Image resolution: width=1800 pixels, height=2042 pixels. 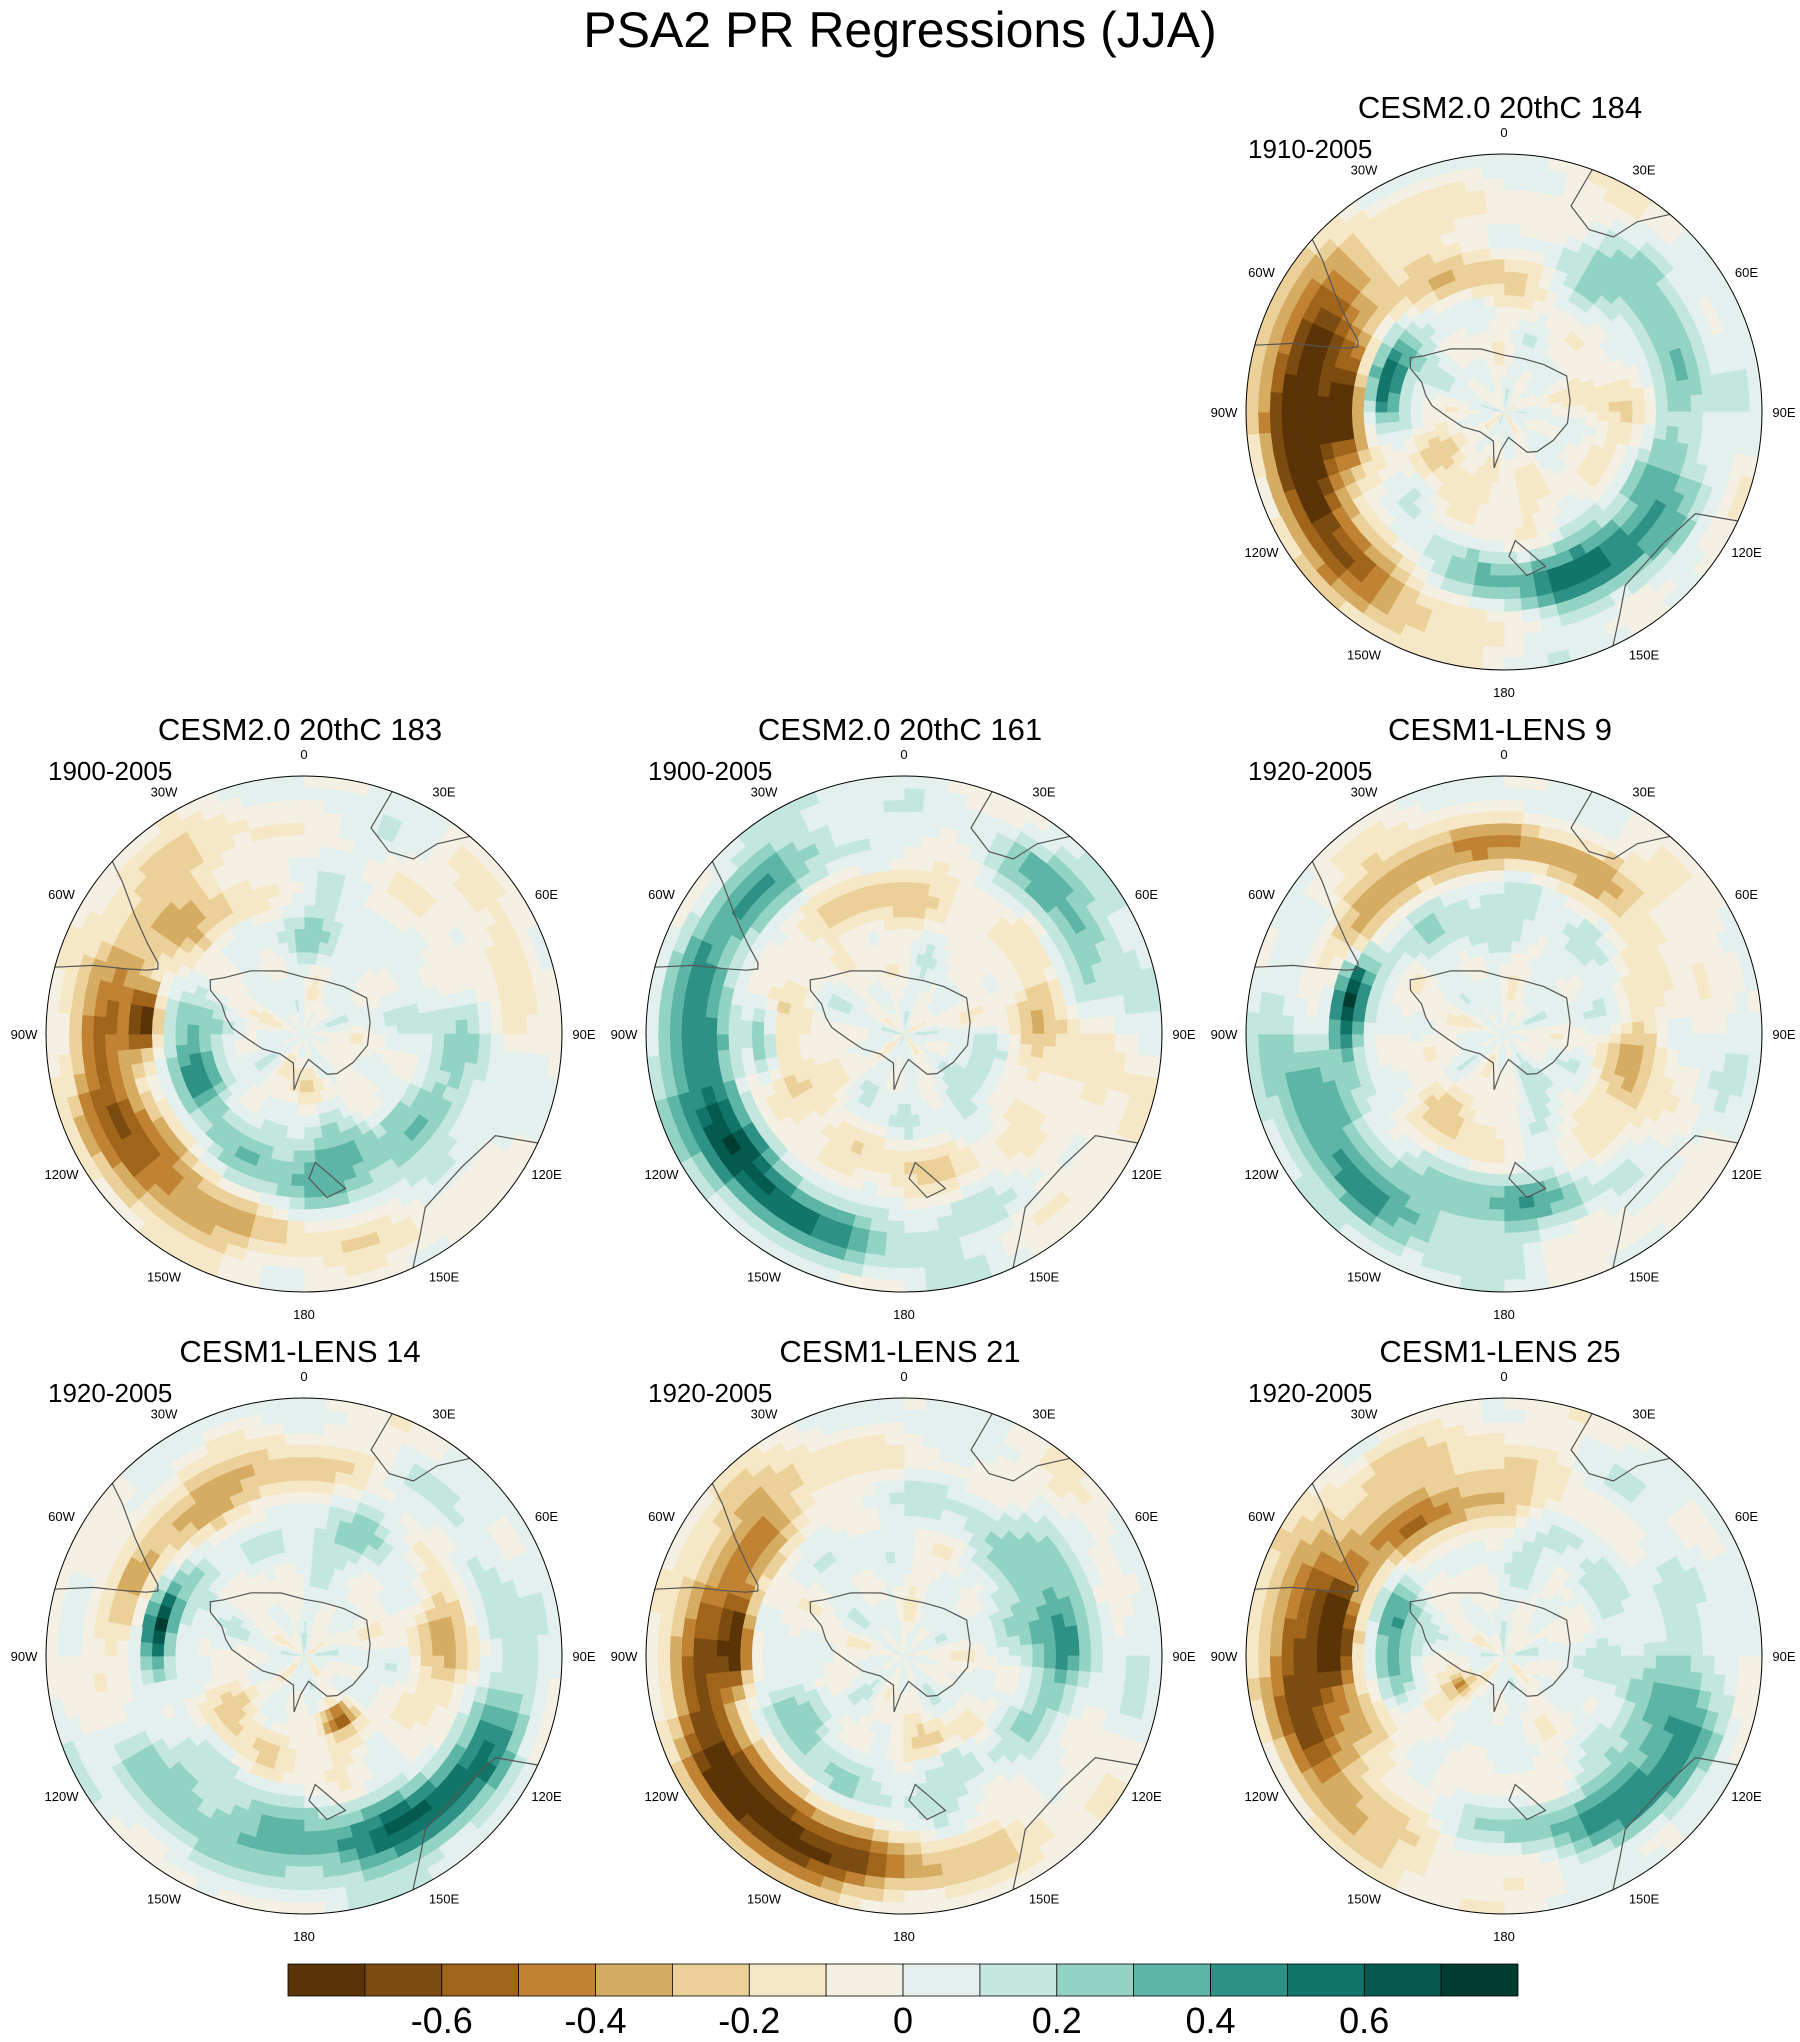 I want to click on colorbar-tick-label: -0.2, so click(x=749, y=2020).